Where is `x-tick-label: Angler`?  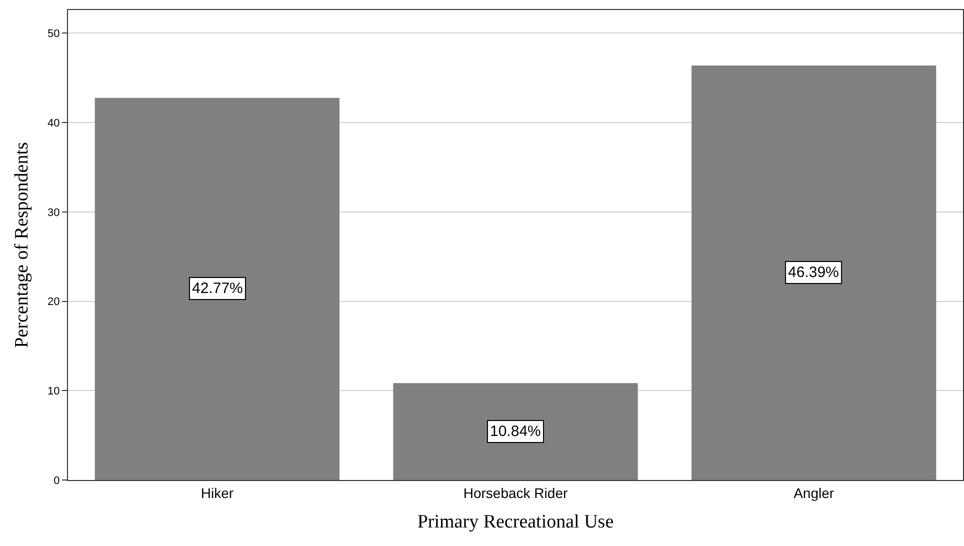 x-tick-label: Angler is located at coordinates (814, 492).